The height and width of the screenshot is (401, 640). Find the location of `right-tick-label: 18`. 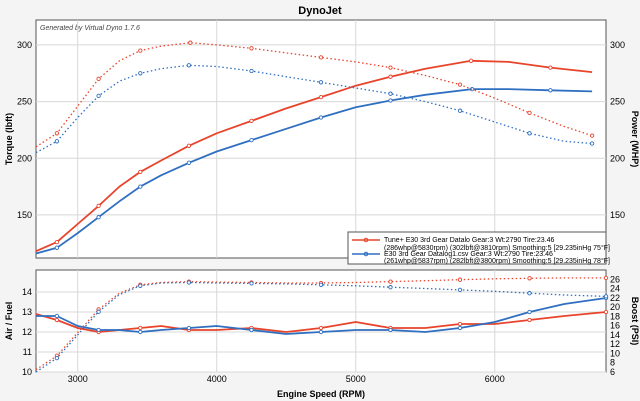

right-tick-label: 18 is located at coordinates (615, 316).